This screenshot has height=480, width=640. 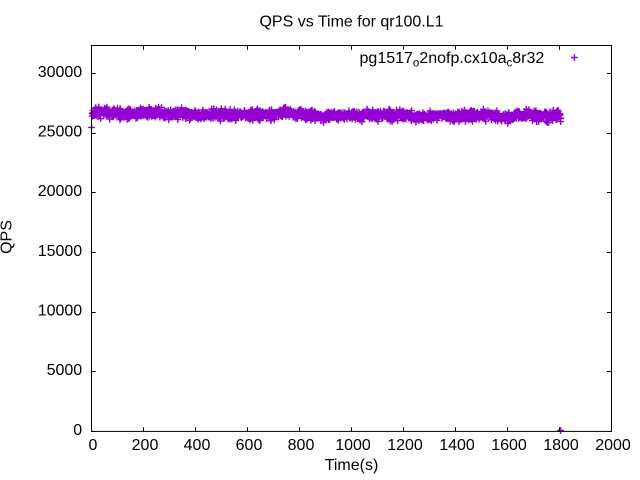 I want to click on svg-text: 200, so click(x=145, y=445).